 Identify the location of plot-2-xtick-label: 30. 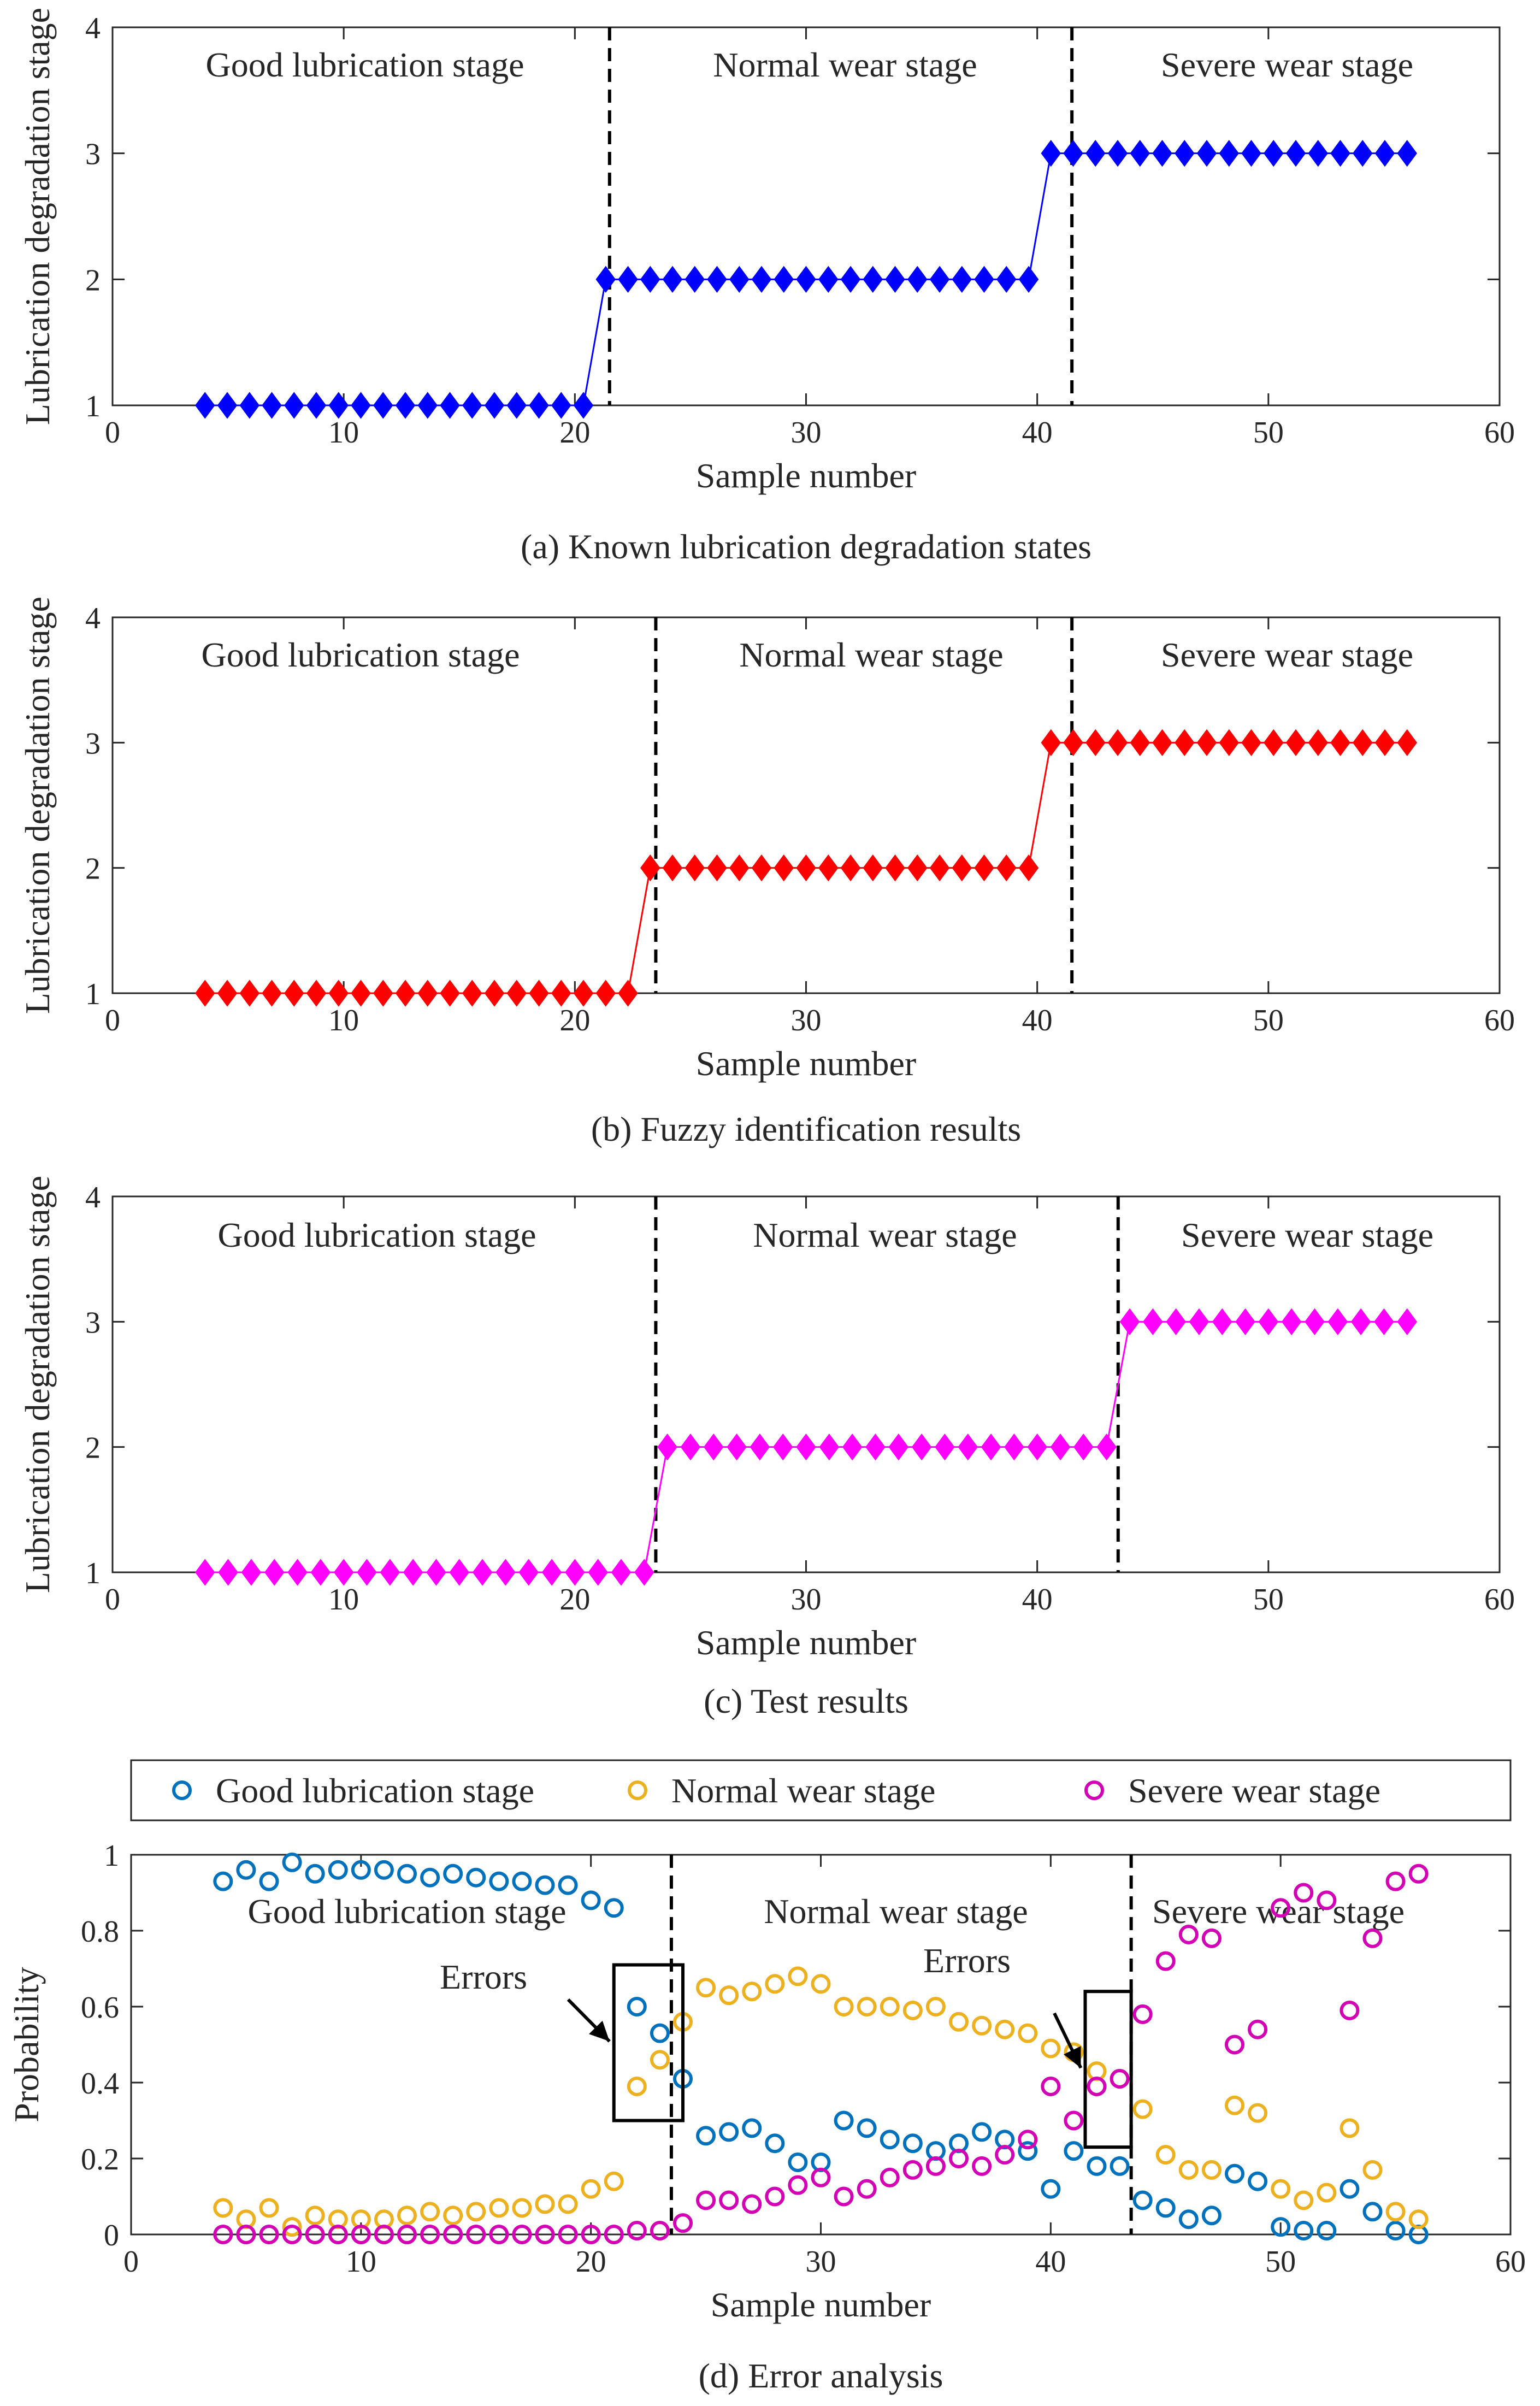
(806, 1600).